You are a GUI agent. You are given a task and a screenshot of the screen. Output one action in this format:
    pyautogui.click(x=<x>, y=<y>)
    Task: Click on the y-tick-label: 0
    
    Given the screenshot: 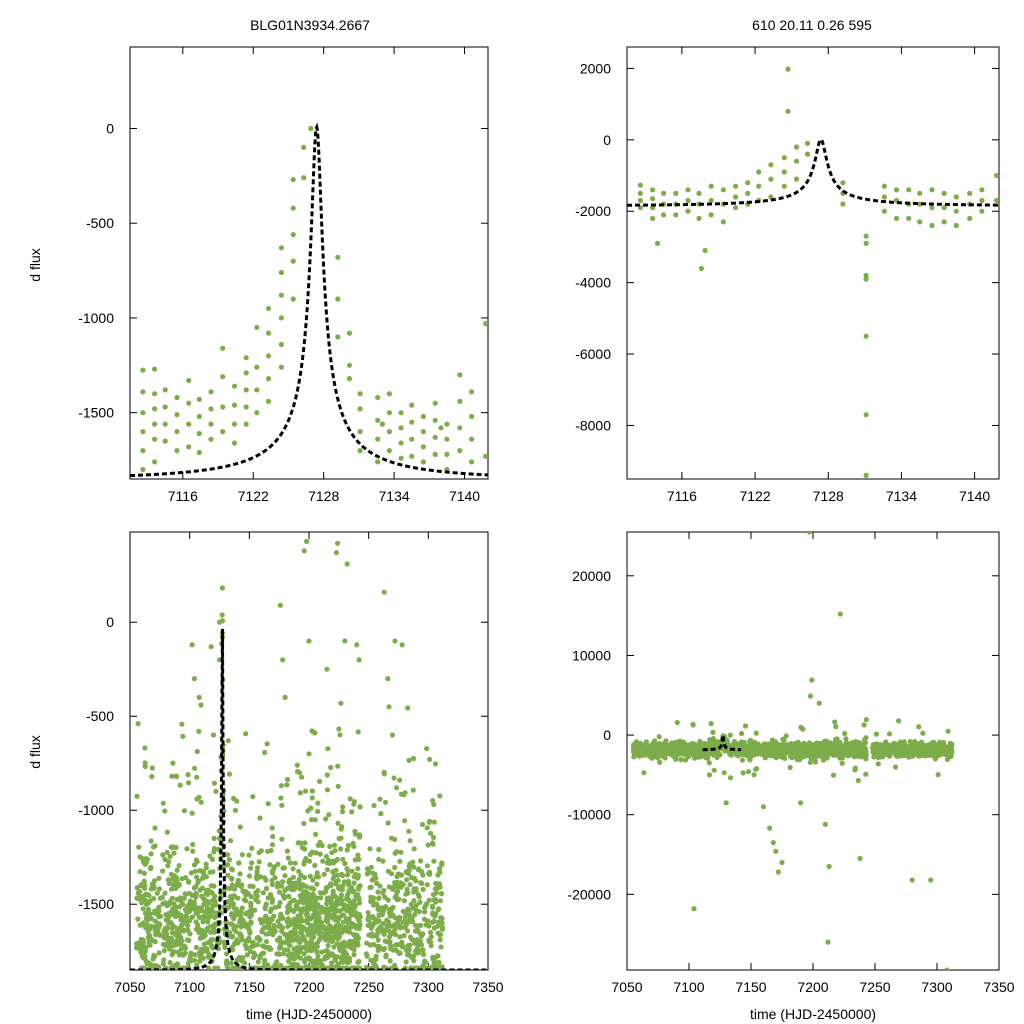 What is the action you would take?
    pyautogui.click(x=607, y=735)
    